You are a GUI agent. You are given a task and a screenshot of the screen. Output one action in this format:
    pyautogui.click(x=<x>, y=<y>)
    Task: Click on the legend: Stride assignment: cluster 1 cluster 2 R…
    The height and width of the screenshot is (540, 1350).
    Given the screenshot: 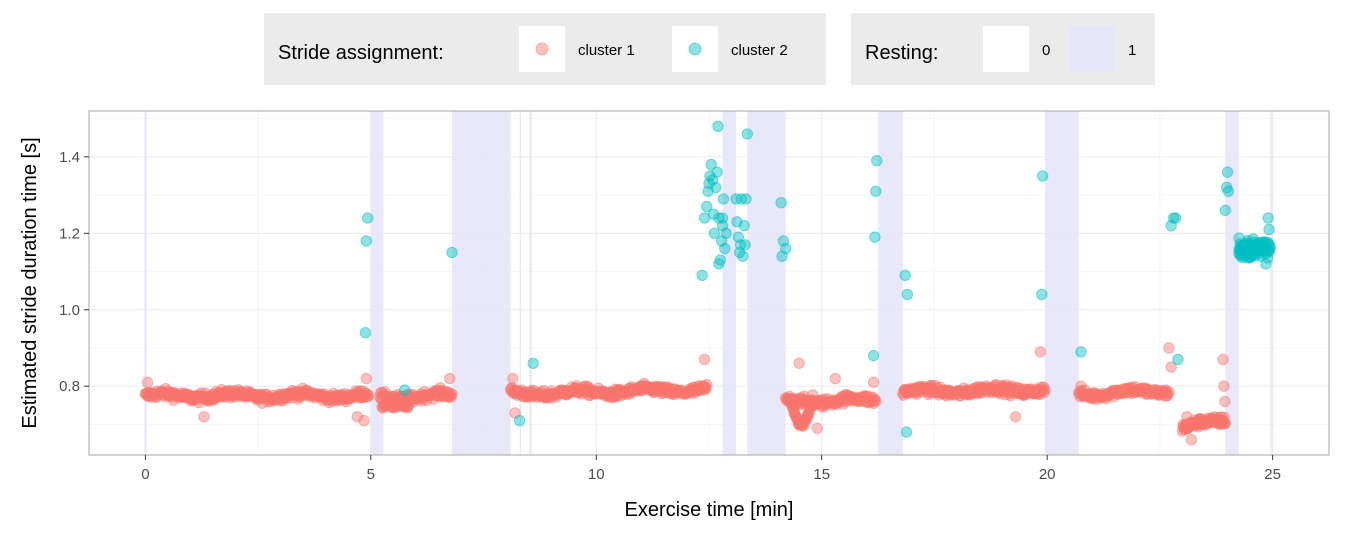 What is the action you would take?
    pyautogui.click(x=709, y=49)
    